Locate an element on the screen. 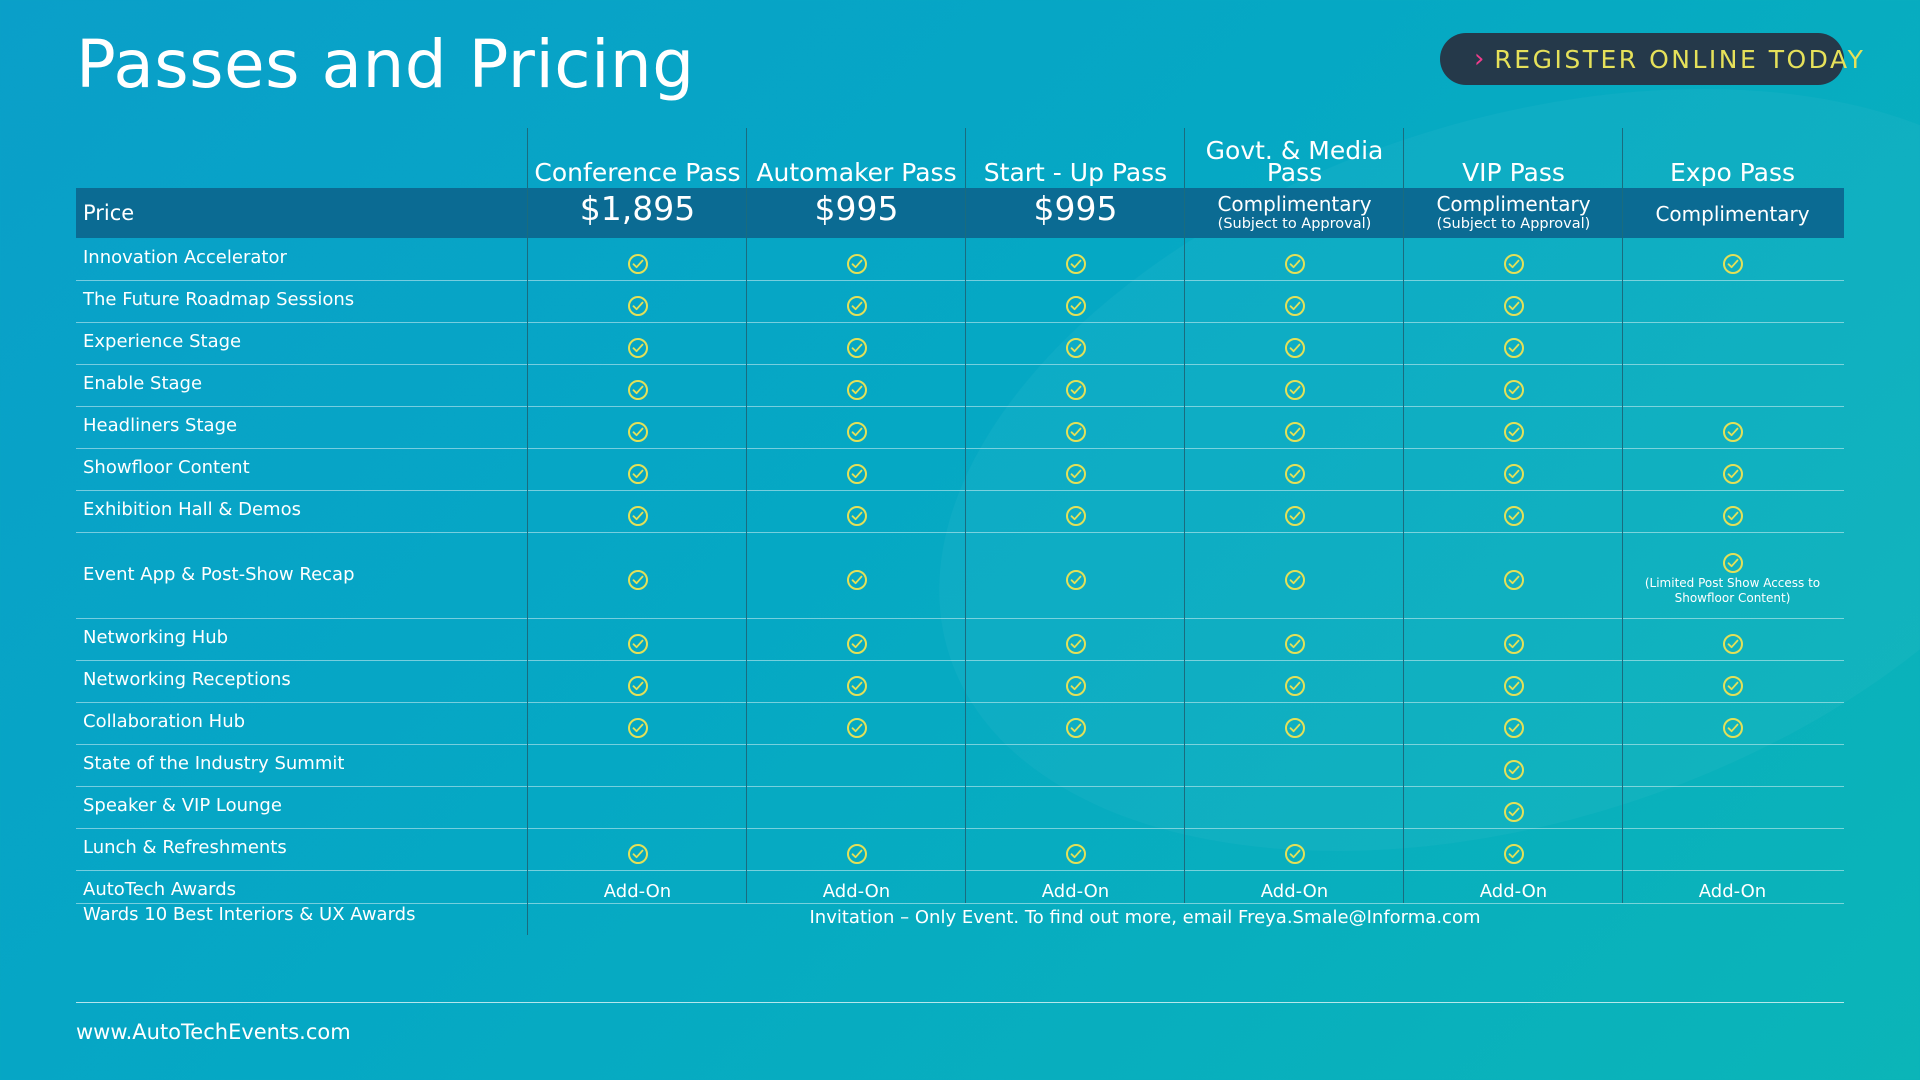 This screenshot has height=1080, width=1920. row-label: Wards 10 Best Interiors & UX Awards is located at coordinates (249, 914).